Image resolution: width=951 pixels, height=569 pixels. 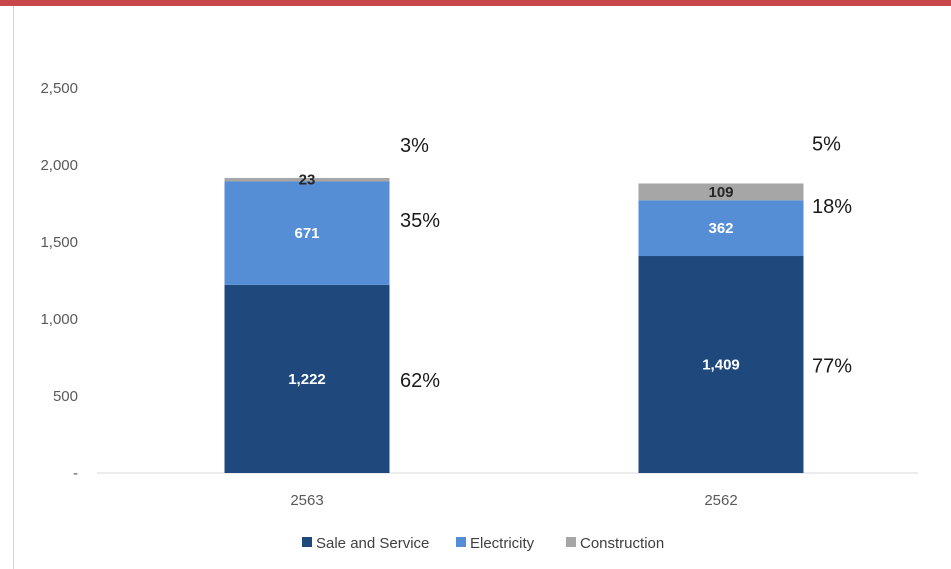 What do you see at coordinates (720, 500) in the screenshot?
I see `x-category-label: 2562` at bounding box center [720, 500].